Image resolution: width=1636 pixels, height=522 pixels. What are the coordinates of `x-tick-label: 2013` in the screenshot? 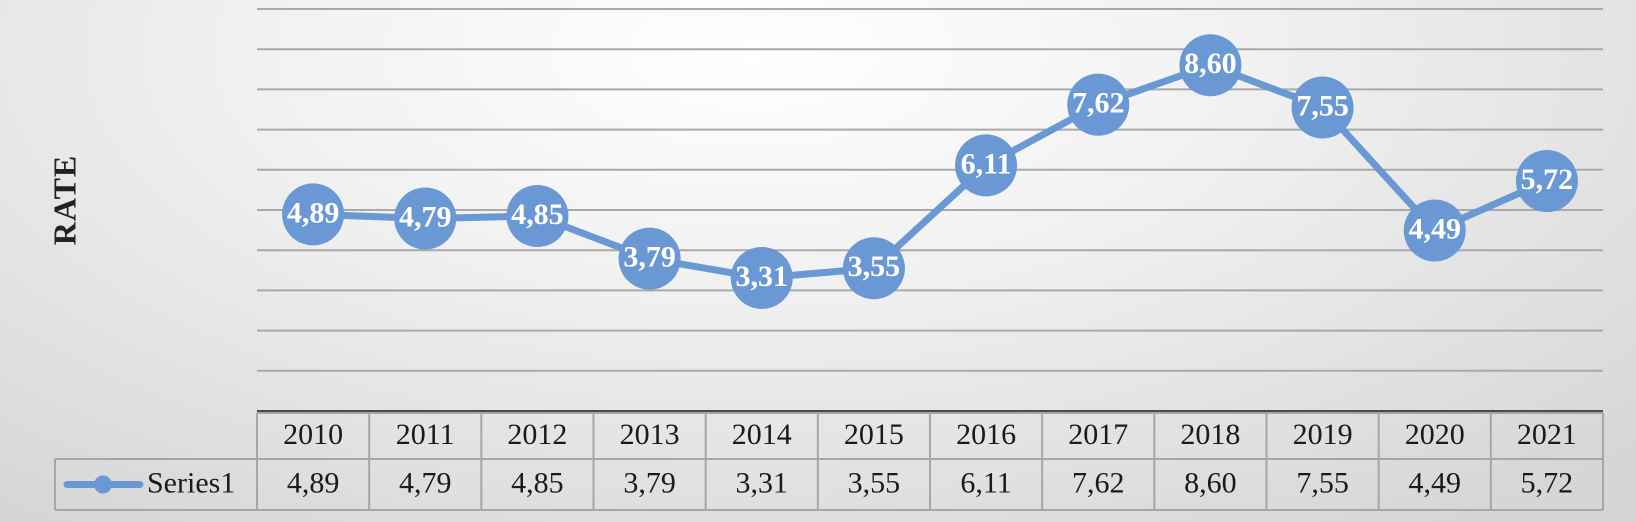 It's located at (650, 434).